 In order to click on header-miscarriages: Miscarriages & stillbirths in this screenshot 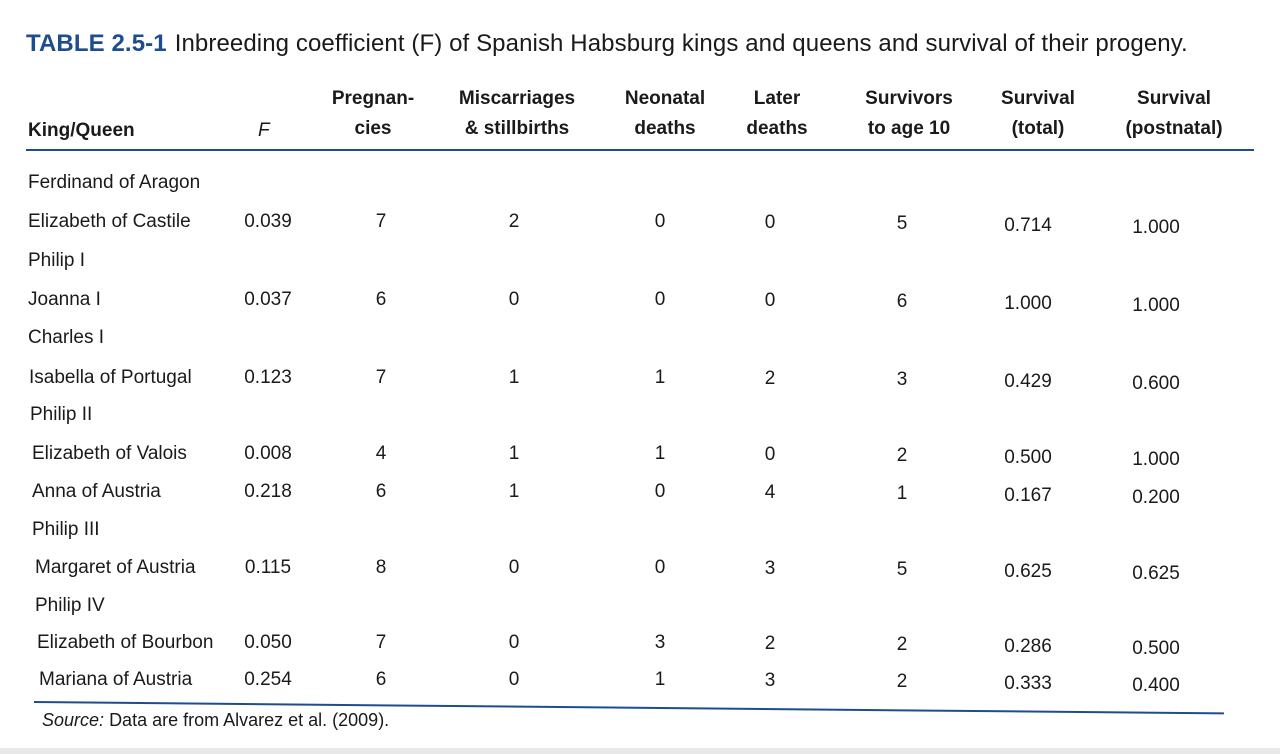, I will do `click(517, 114)`.